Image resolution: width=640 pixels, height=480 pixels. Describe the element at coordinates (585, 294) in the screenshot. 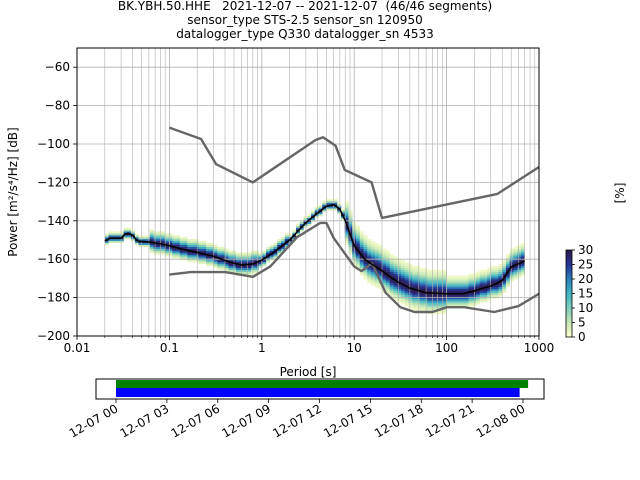

I see `colorbar-tick-label: 15` at that location.